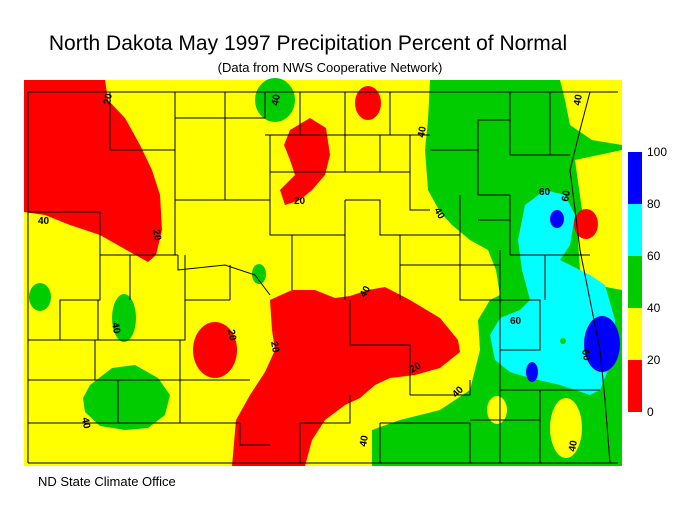 The height and width of the screenshot is (532, 700). Describe the element at coordinates (566, 428) in the screenshot. I see `region-yellow-spot-se` at that location.